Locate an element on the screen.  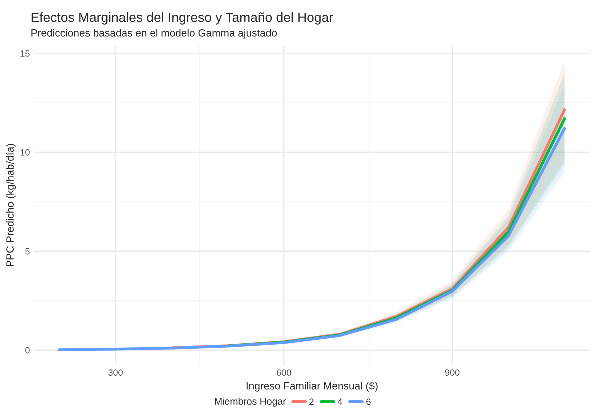
legend-label: 2 is located at coordinates (312, 401).